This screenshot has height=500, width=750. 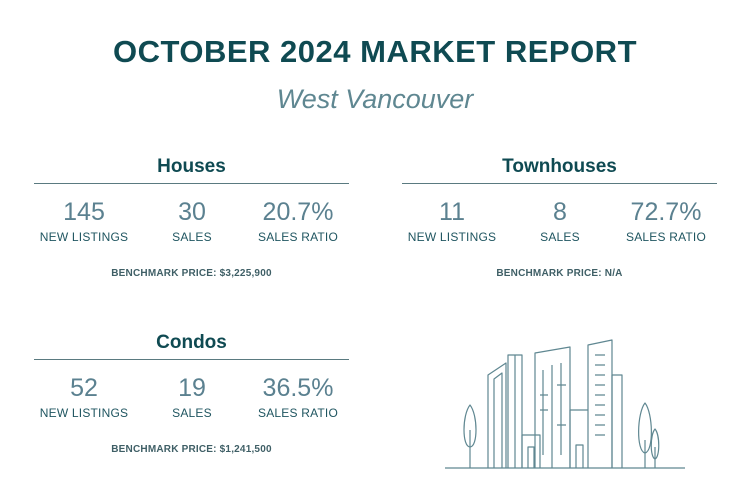 I want to click on sales-ratio-value: 20.7%, so click(x=298, y=212).